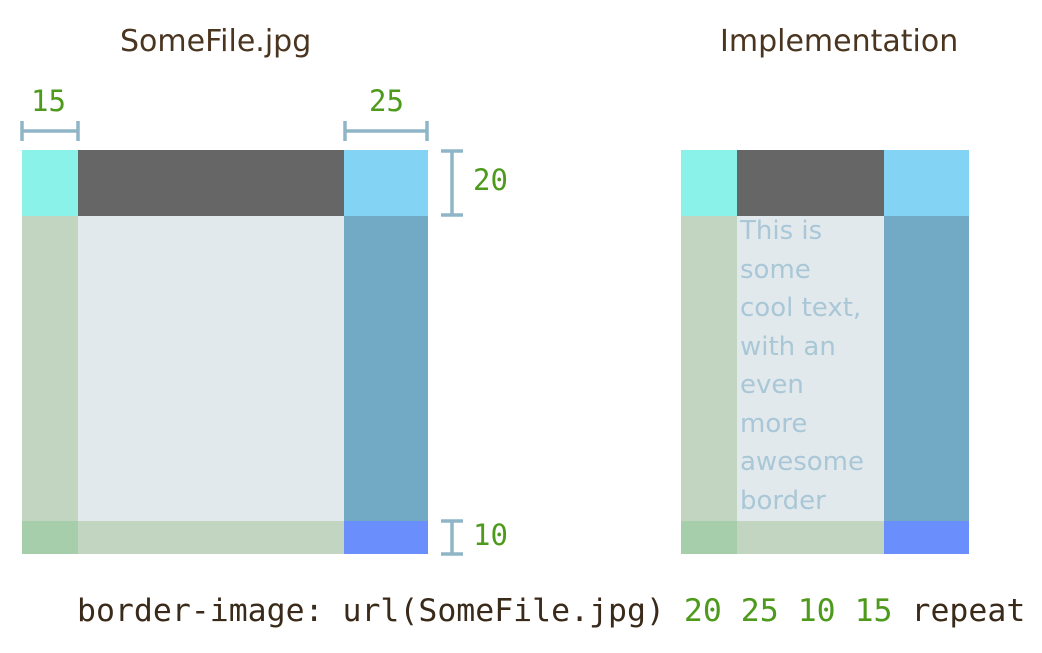 The height and width of the screenshot is (653, 1042). What do you see at coordinates (216, 41) in the screenshot?
I see `source-image-title: SomeFile.jpg` at bounding box center [216, 41].